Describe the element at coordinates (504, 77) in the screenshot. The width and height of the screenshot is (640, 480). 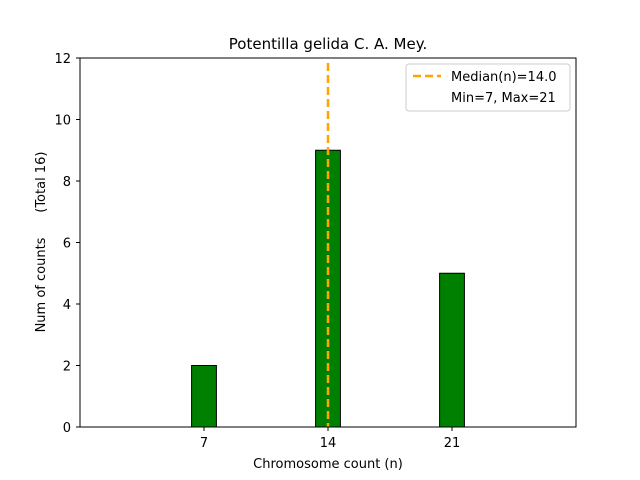
I see `legend-median-label: Median(n)=14.0` at that location.